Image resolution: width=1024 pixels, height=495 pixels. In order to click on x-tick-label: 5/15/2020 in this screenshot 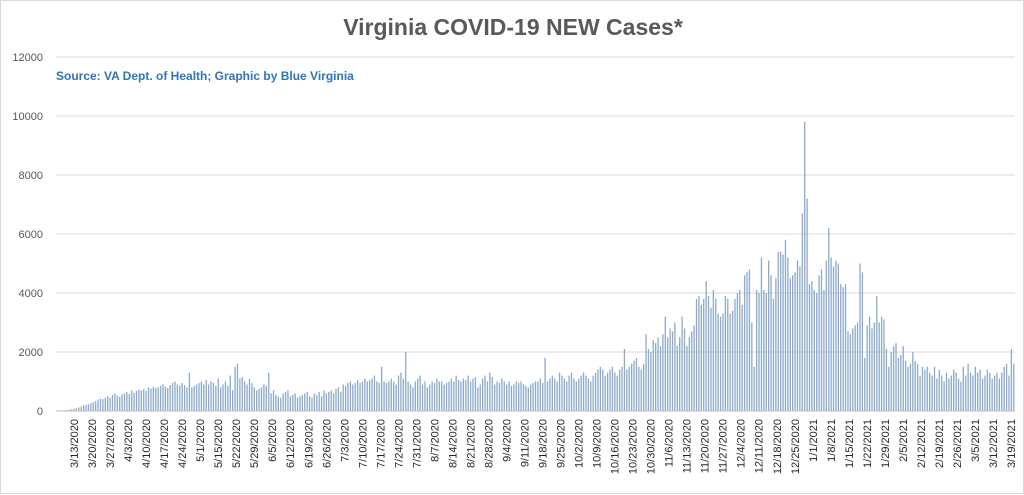, I will do `click(219, 443)`.